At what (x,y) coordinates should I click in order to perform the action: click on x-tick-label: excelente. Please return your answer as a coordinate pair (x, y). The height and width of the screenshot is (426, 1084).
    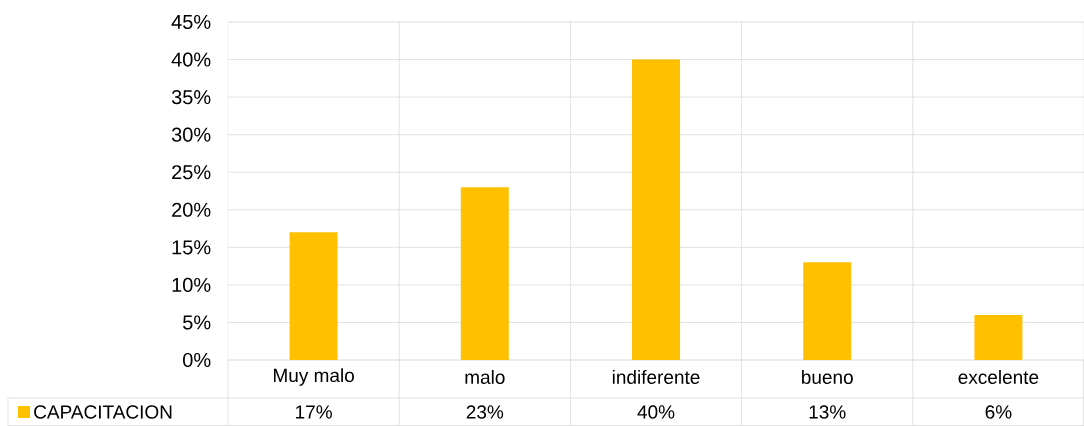
    Looking at the image, I should click on (998, 377).